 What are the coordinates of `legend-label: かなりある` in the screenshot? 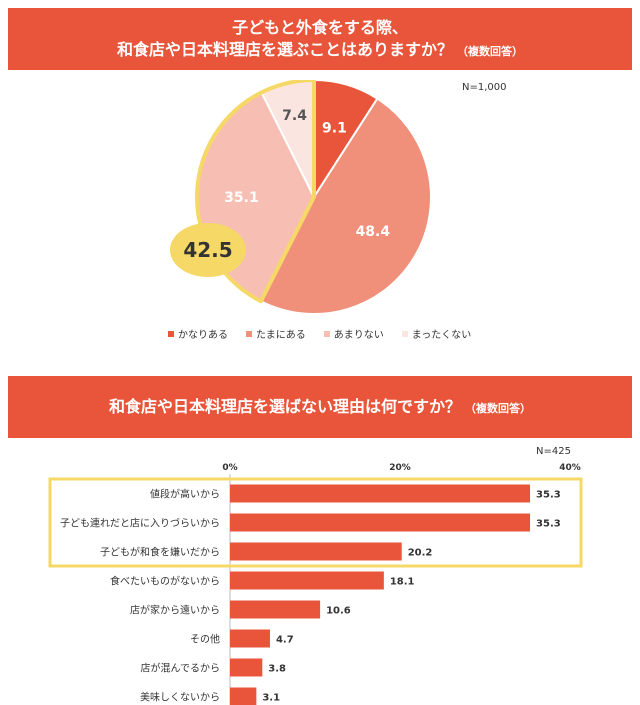 It's located at (203, 335).